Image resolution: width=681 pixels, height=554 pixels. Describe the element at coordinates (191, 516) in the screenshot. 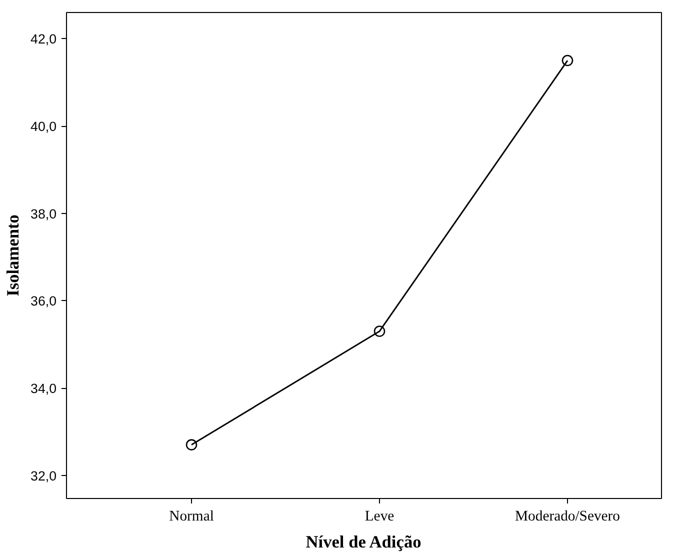

I see `x-tick-label: Normal` at that location.